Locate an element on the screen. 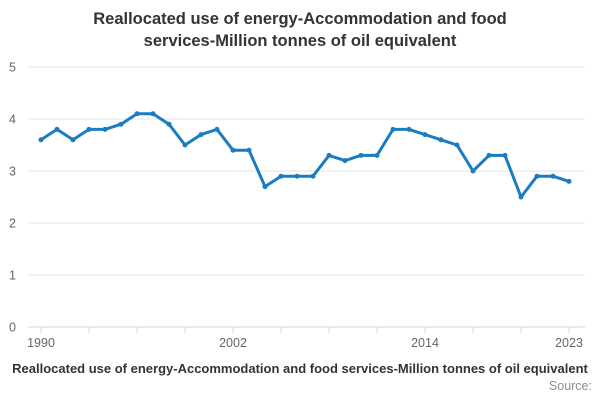 Image resolution: width=600 pixels, height=400 pixels. y-axis-tick-label: 0 is located at coordinates (12, 328).